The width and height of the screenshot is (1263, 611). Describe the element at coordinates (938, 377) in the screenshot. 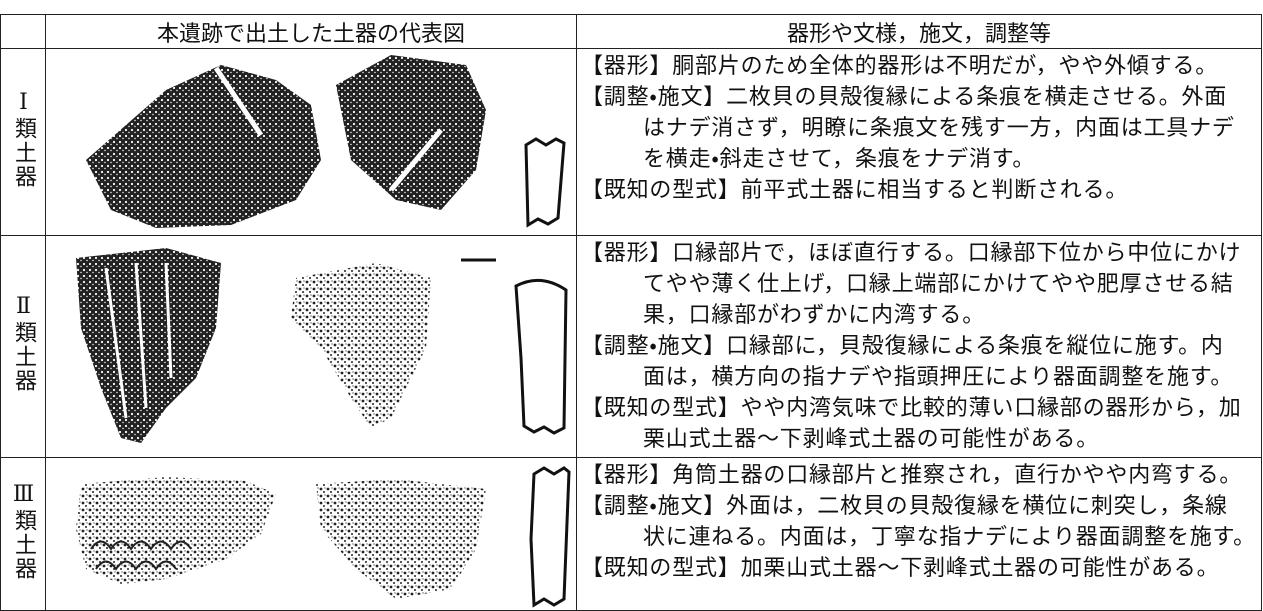

I see `description-line: 面は，横方向の指ナデや指頭押圧により器面調整を施す。` at that location.